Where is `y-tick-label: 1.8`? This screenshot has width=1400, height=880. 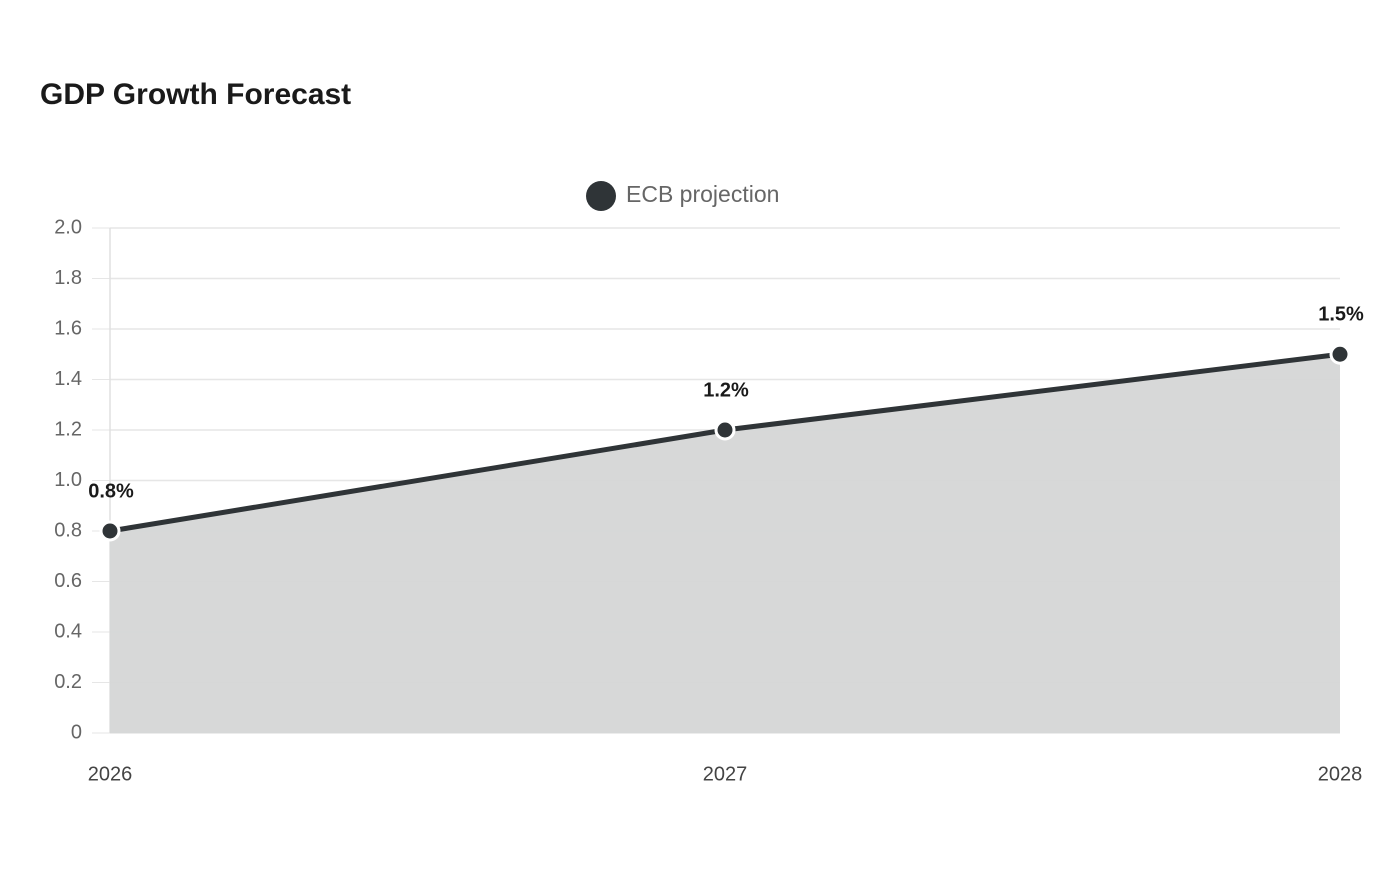 y-tick-label: 1.8 is located at coordinates (68, 278).